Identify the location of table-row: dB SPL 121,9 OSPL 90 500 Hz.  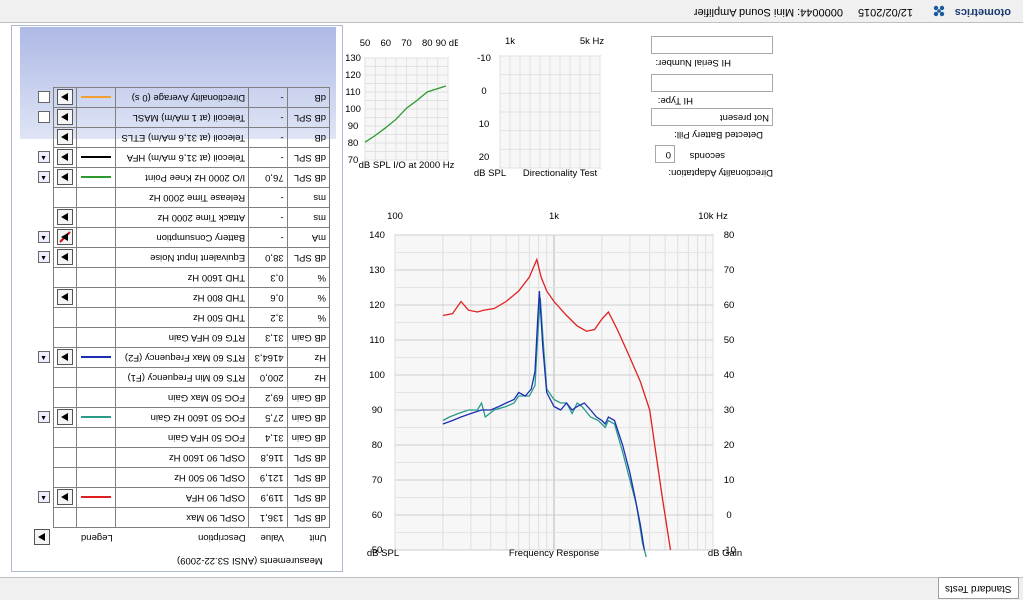
(180, 477).